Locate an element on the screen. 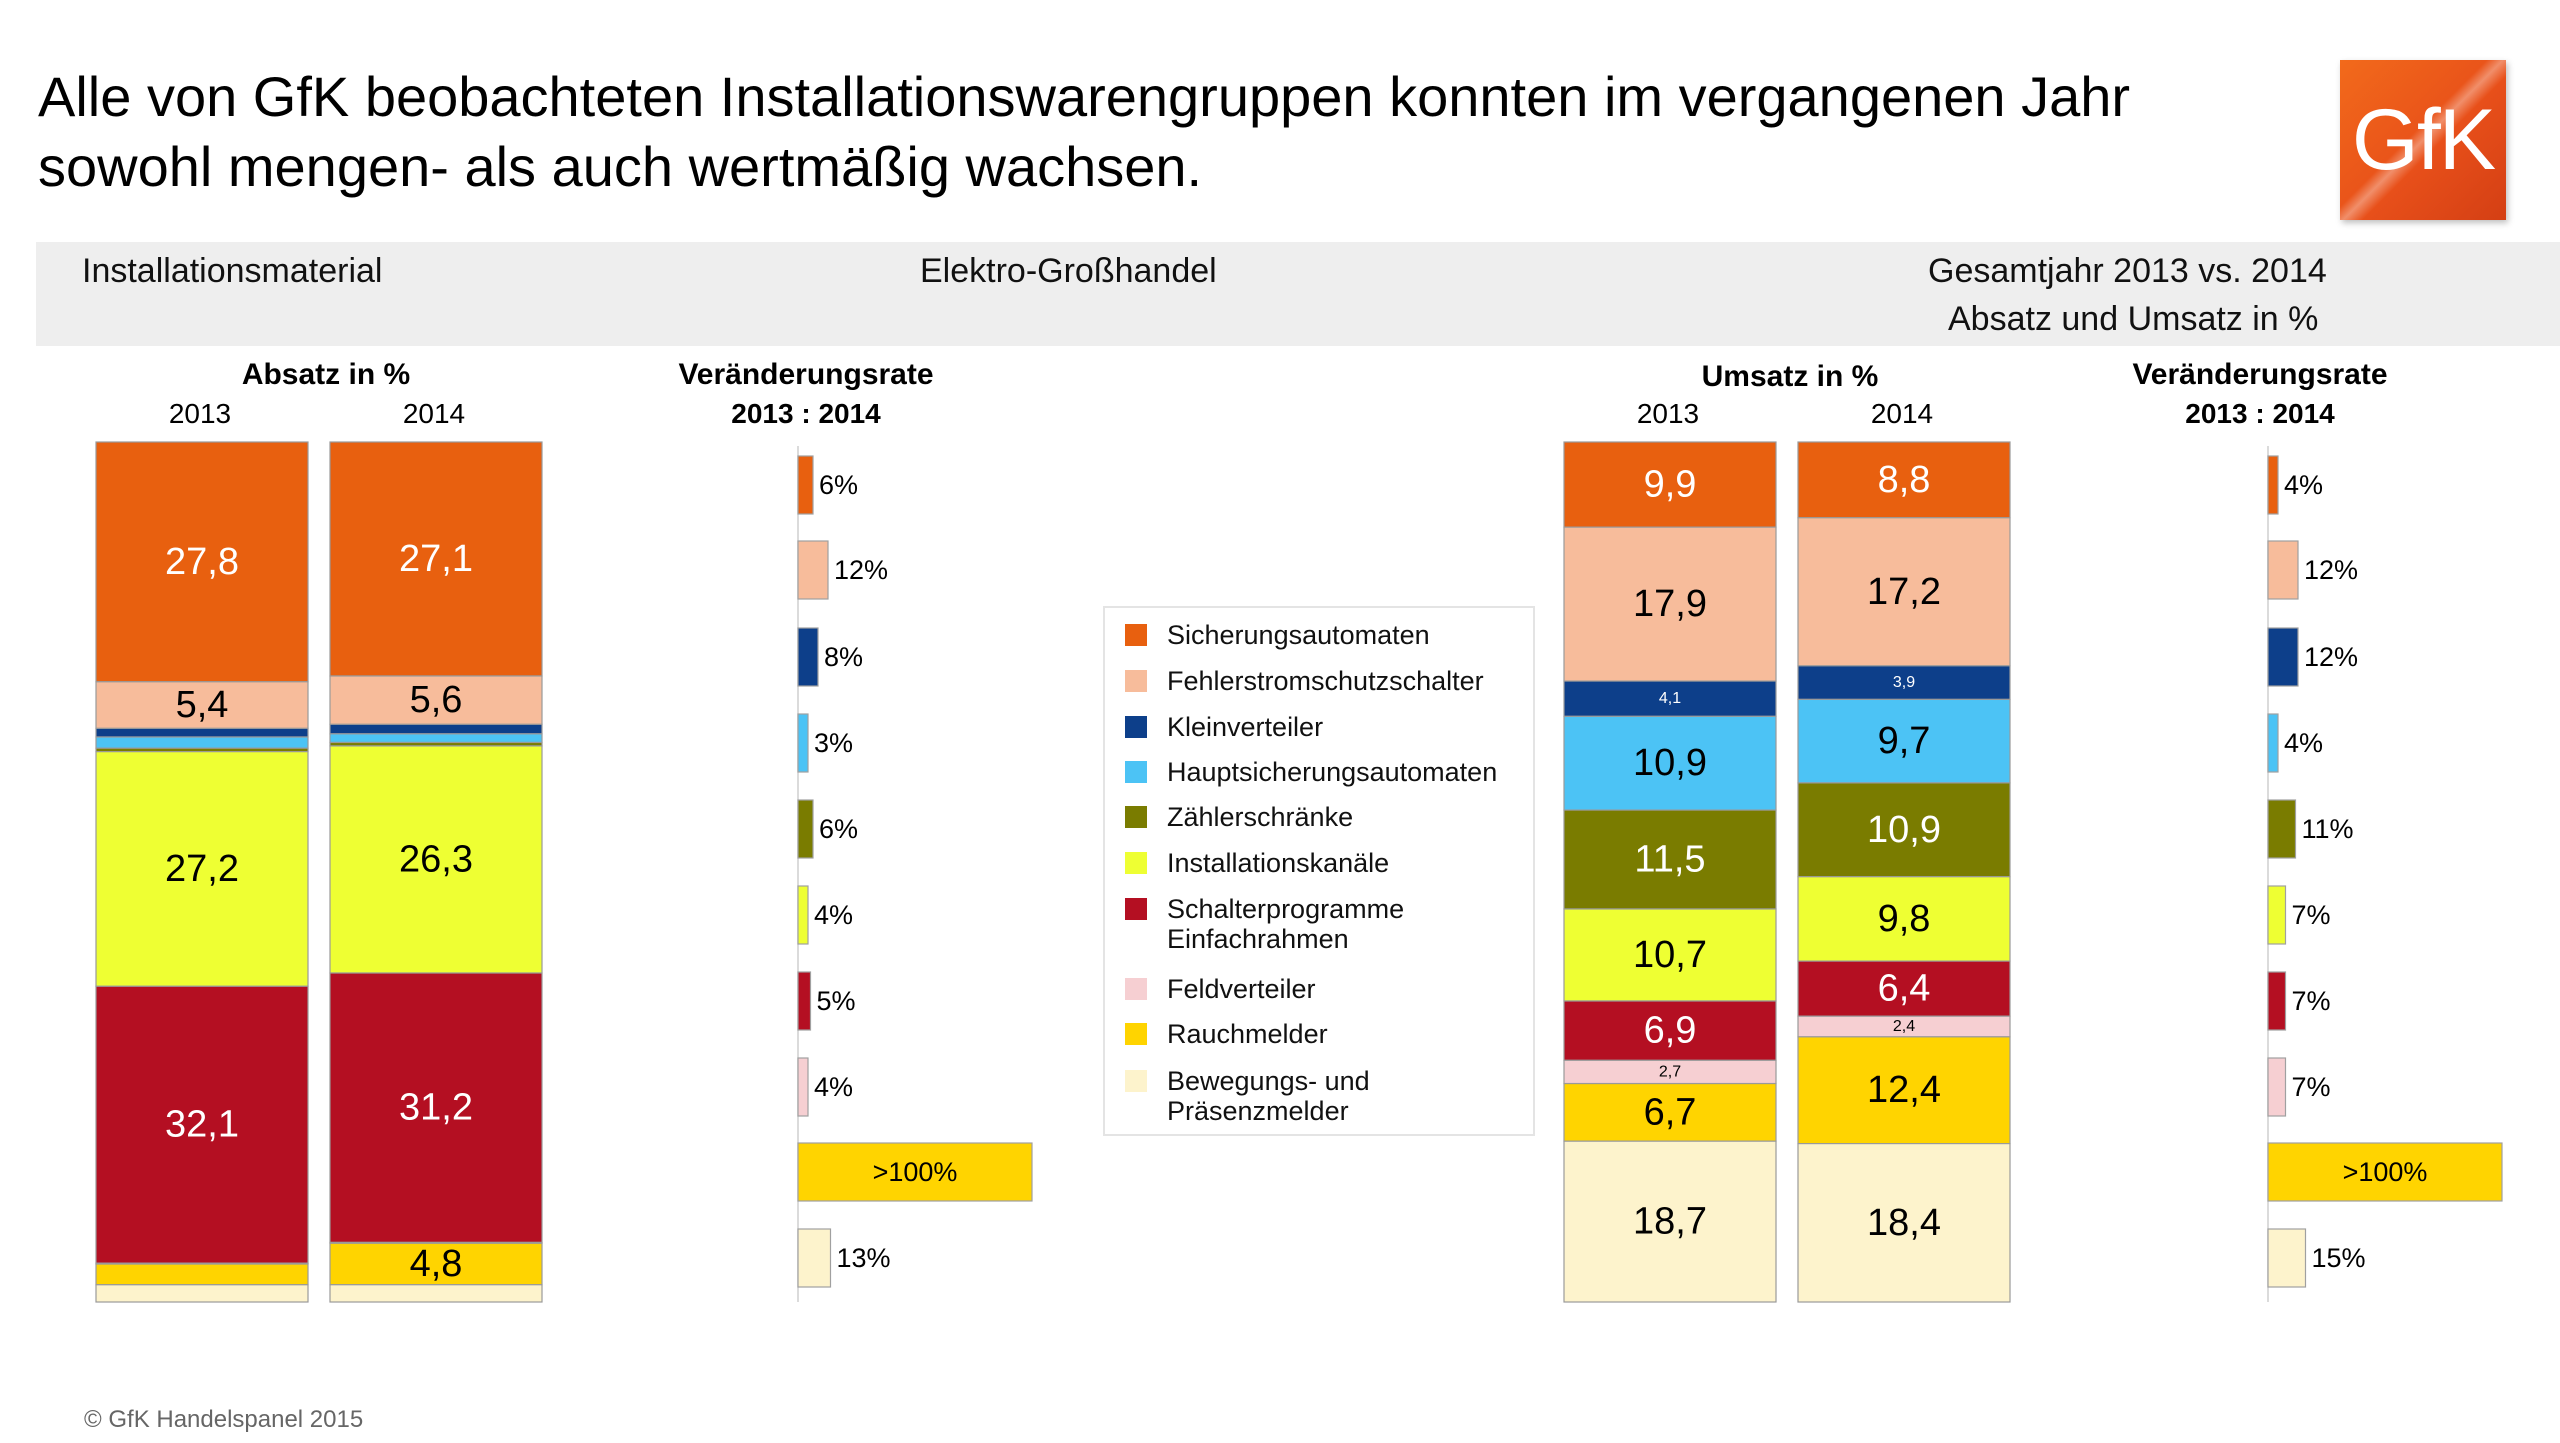 The height and width of the screenshot is (1443, 2560). absatz-title: Absatz in % is located at coordinates (326, 374).